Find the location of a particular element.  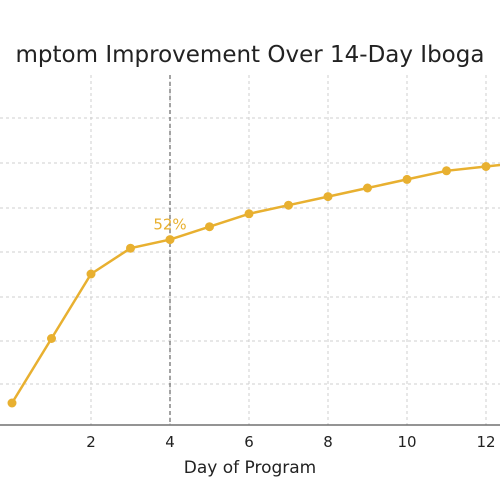

annotation-label: 52% is located at coordinates (169, 225).